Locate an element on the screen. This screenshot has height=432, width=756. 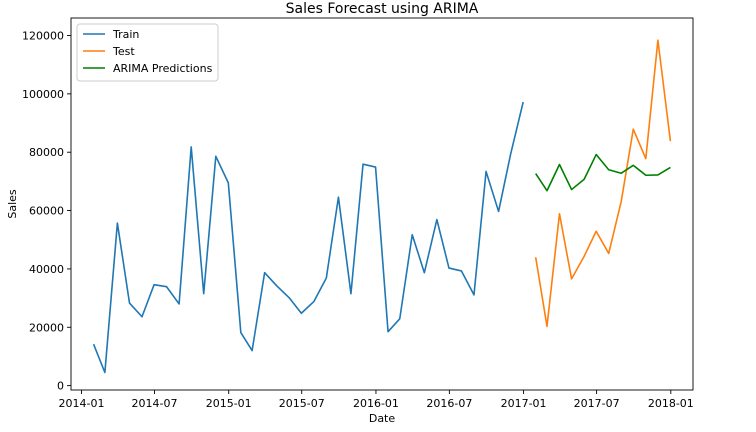
legend-label: Test is located at coordinates (123, 51).